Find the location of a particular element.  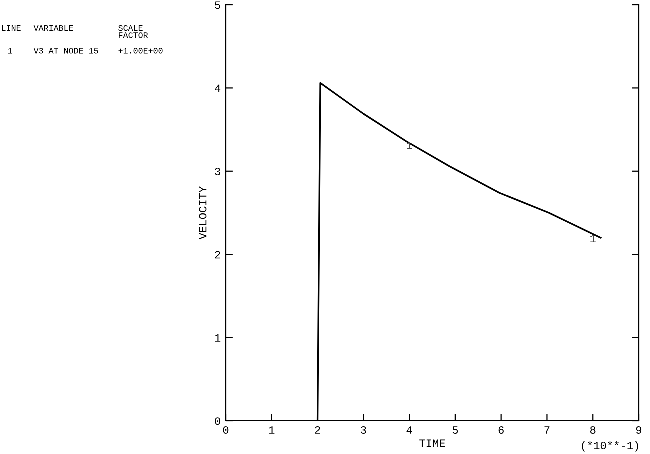

x-tick-label: 8 is located at coordinates (593, 430).